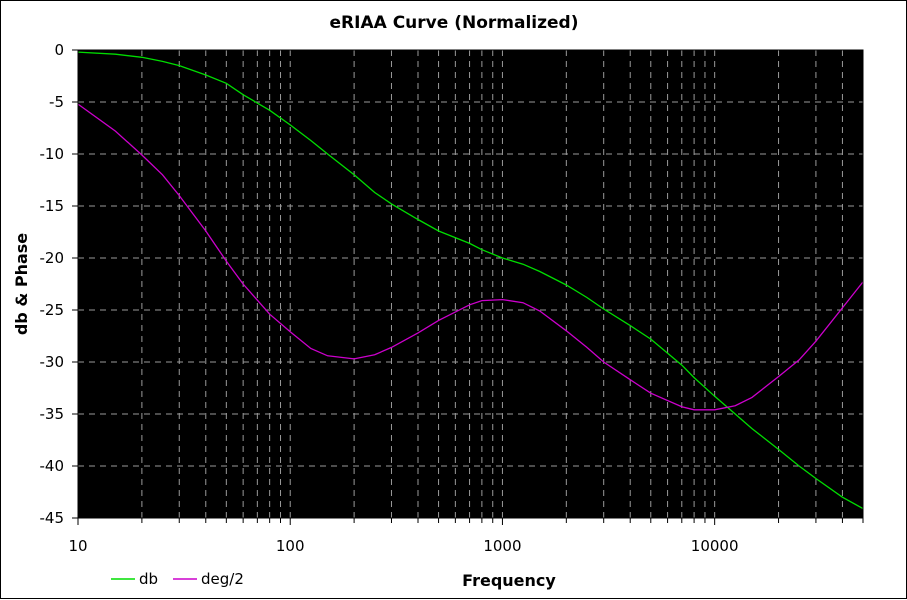 The width and height of the screenshot is (907, 600). What do you see at coordinates (59, 50) in the screenshot?
I see `y-tick-label: 0` at bounding box center [59, 50].